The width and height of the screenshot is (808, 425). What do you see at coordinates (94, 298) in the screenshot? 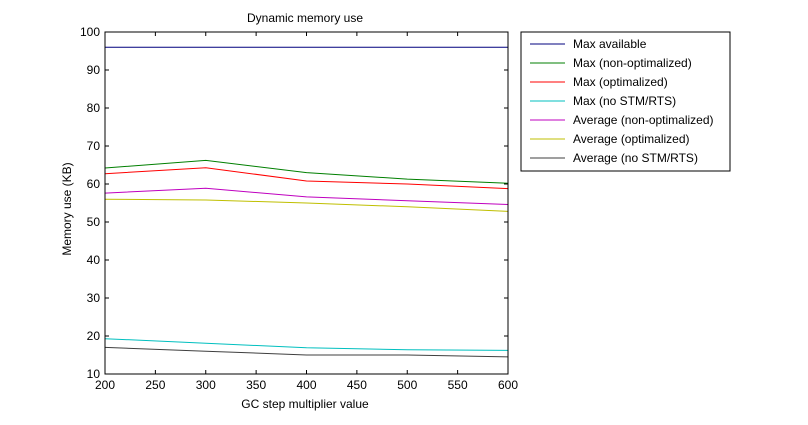
I see `y-tick-label: 30` at bounding box center [94, 298].